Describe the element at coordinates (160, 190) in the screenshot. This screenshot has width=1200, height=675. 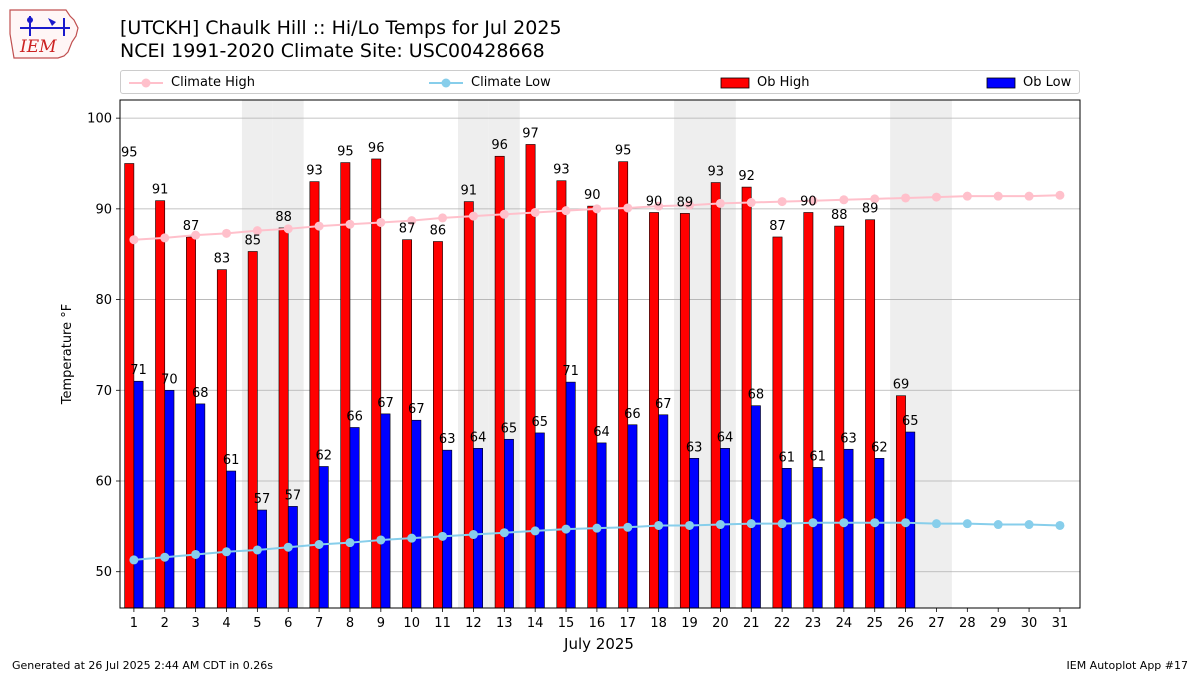
I see `ob-high-label: 91` at that location.